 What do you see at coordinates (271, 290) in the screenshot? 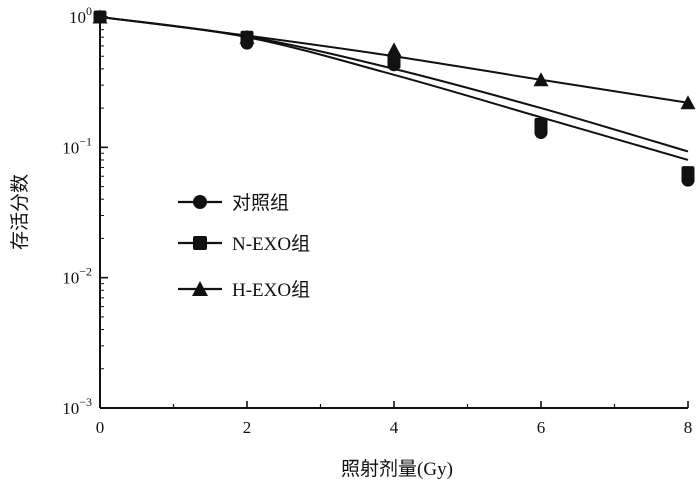
I see `legend-label: H-EXO组` at bounding box center [271, 290].